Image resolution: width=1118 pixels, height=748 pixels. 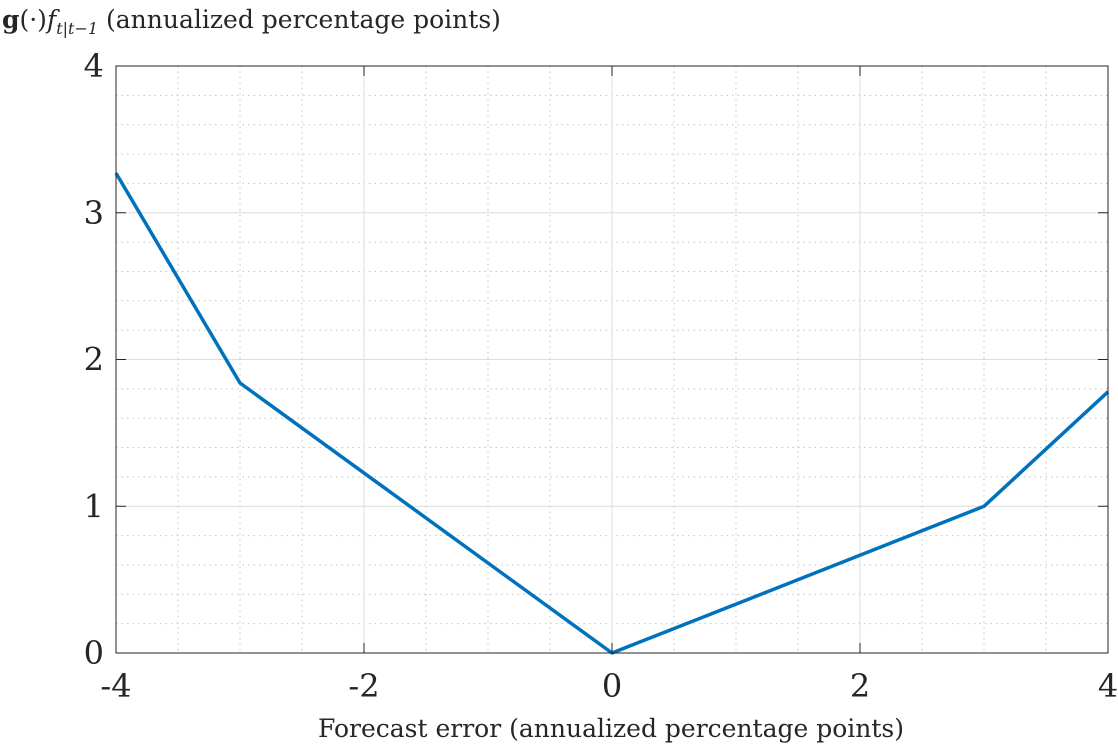 I want to click on x-tick-label: -2, so click(x=363, y=686).